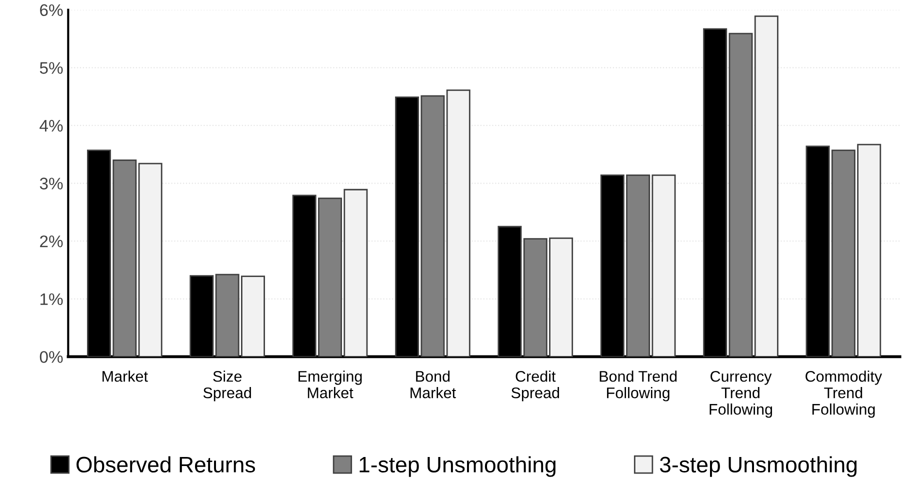  What do you see at coordinates (535, 386) in the screenshot?
I see `x-tick-label: Credit Spread` at bounding box center [535, 386].